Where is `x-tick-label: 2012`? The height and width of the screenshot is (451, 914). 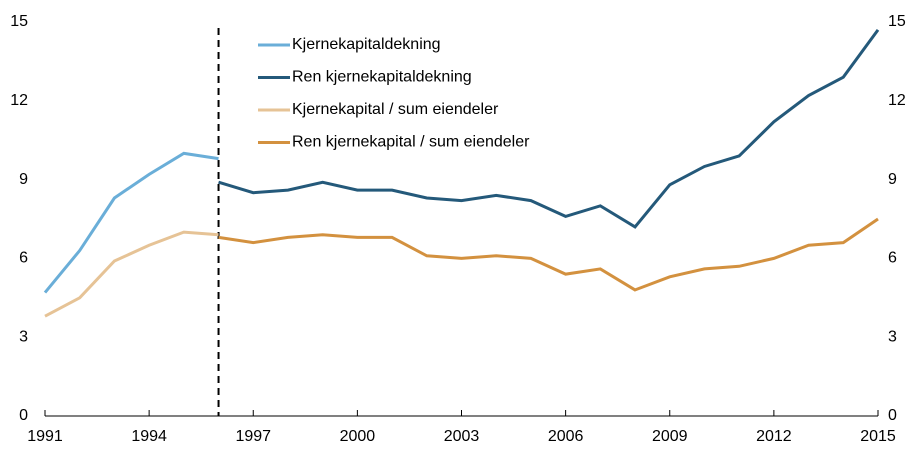 x-tick-label: 2012 is located at coordinates (774, 436).